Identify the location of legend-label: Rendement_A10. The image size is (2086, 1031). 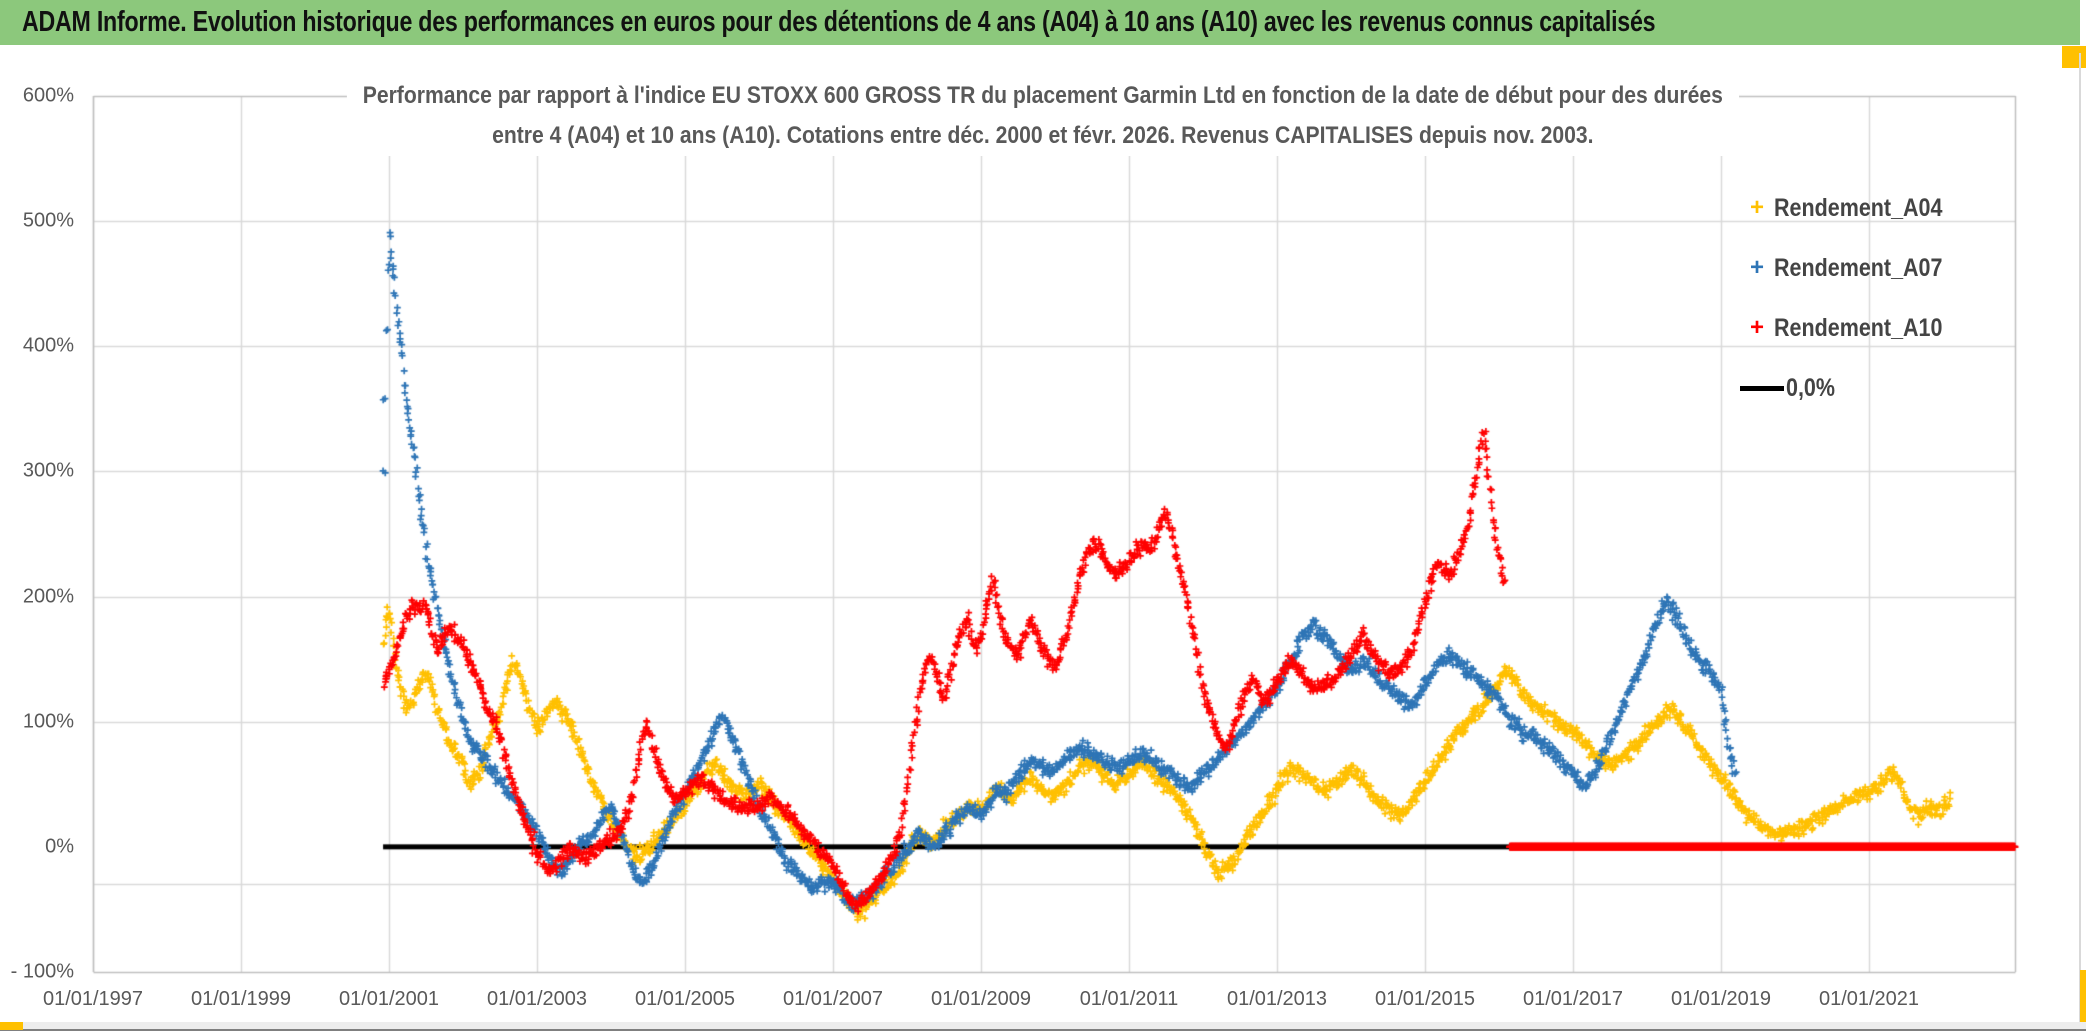
(1858, 327).